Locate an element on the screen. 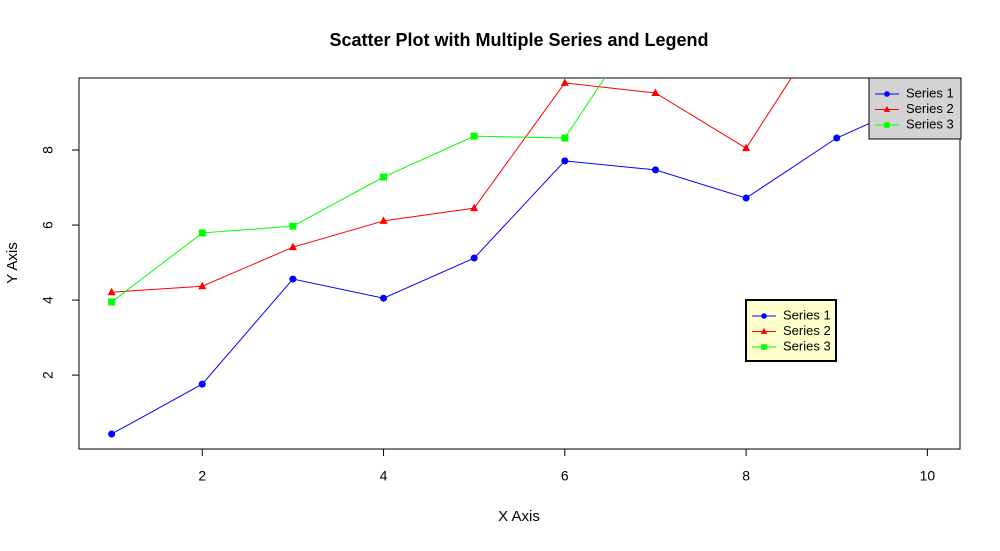  x-tick-label: 2 is located at coordinates (202, 476).